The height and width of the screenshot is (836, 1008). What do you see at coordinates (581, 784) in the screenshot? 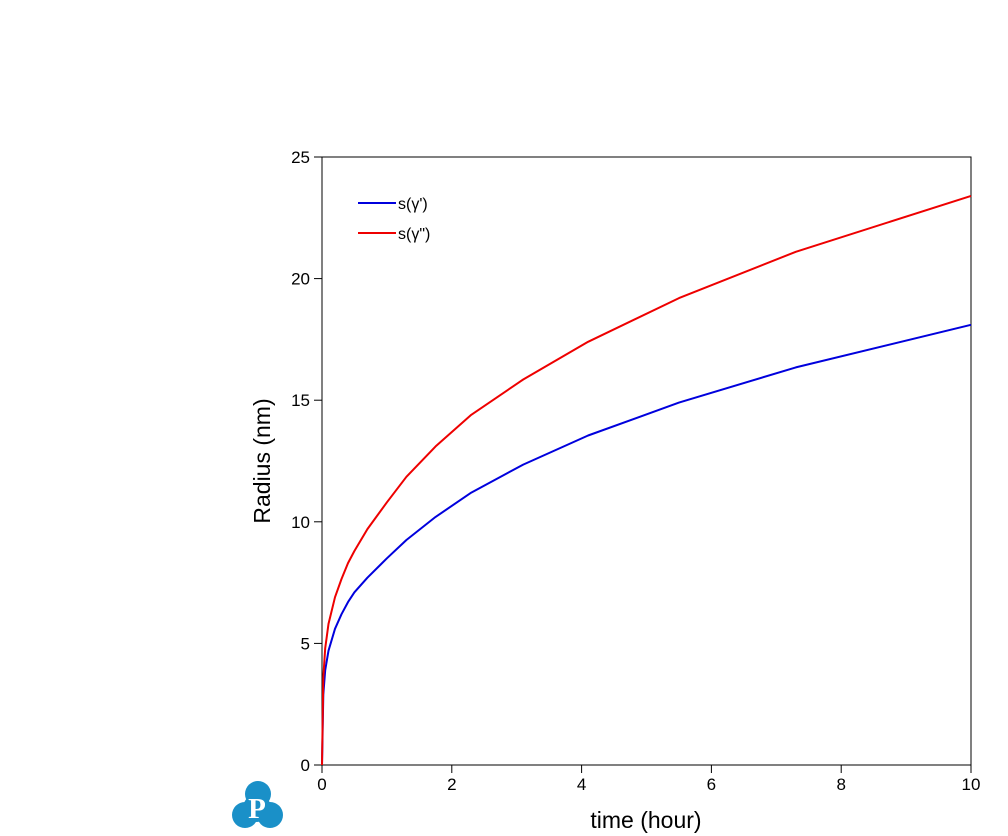
I see `x-tick-label: 4` at bounding box center [581, 784].